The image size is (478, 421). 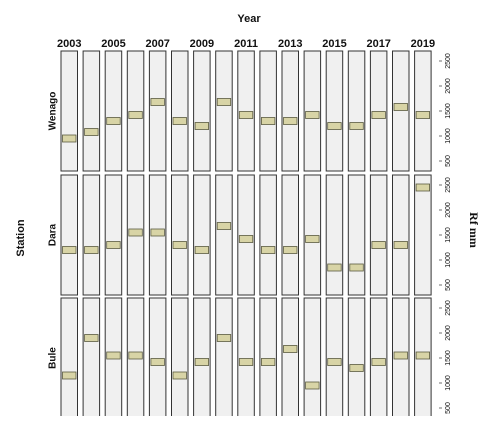 I want to click on panel-bule-2011, so click(x=246, y=358).